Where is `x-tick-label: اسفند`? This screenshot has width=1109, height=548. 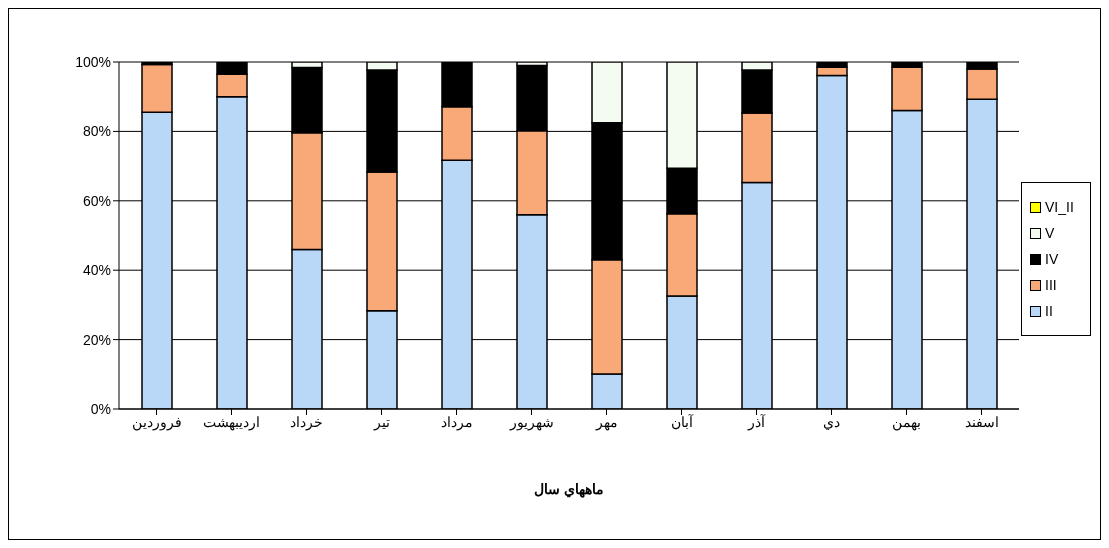
x-tick-label: اسفند is located at coordinates (981, 421).